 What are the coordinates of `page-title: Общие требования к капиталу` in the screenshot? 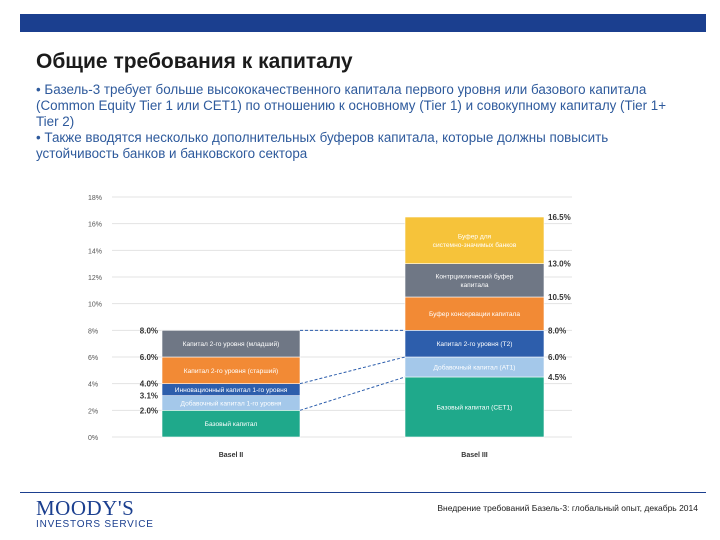 It's located at (194, 61).